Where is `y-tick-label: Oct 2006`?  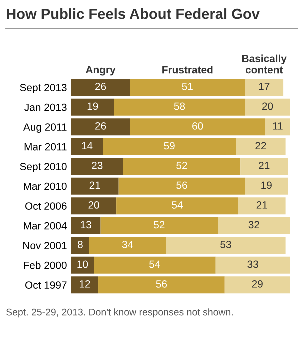
y-tick-label: Oct 2006 is located at coordinates (46, 206).